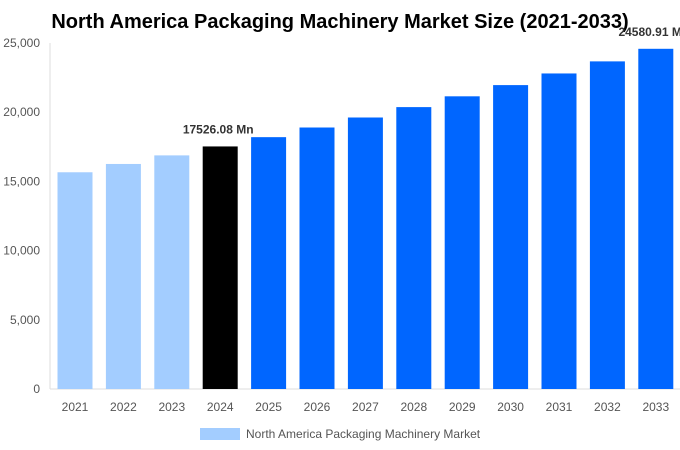  What do you see at coordinates (317, 407) in the screenshot?
I see `x-tick-label: 2026` at bounding box center [317, 407].